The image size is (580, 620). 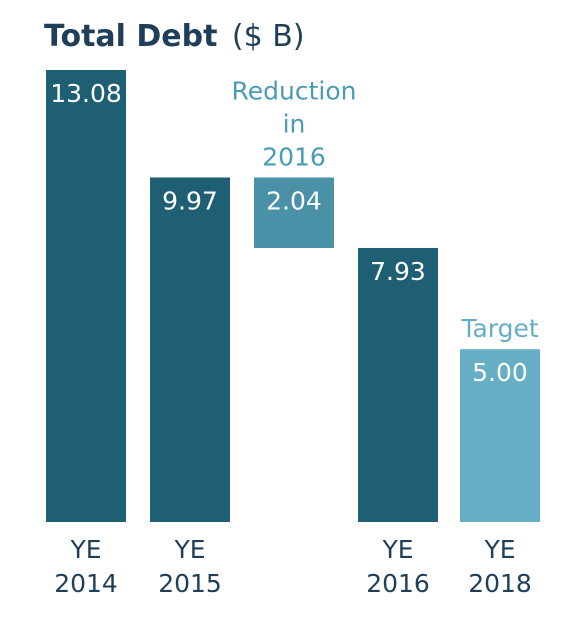 What do you see at coordinates (294, 123) in the screenshot?
I see `annotation-0-line-1: in` at bounding box center [294, 123].